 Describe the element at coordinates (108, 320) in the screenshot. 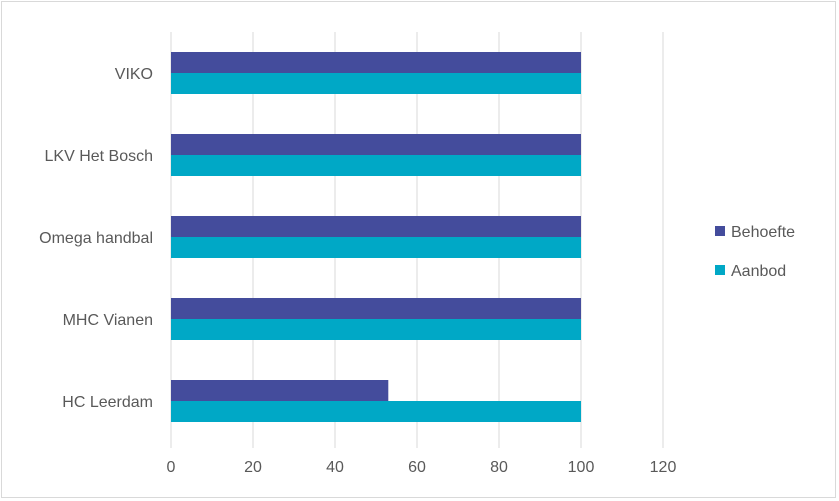

I see `category-label: MHC Vianen` at that location.